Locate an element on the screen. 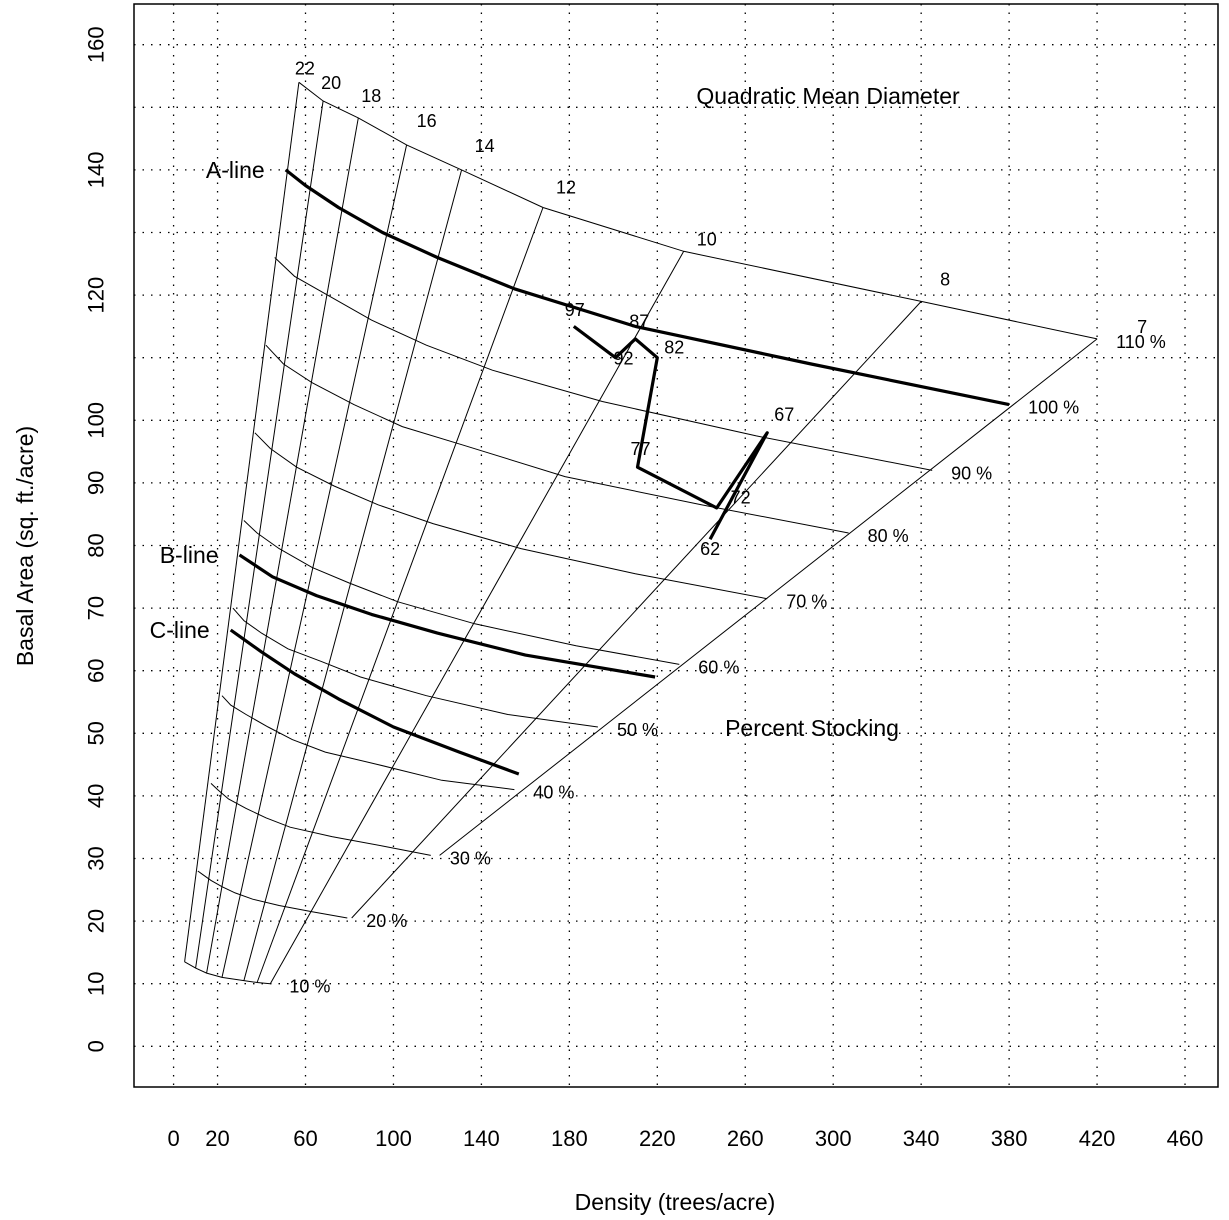 The height and width of the screenshot is (1220, 1229). stocking-label-30: 30 % is located at coordinates (470, 858).